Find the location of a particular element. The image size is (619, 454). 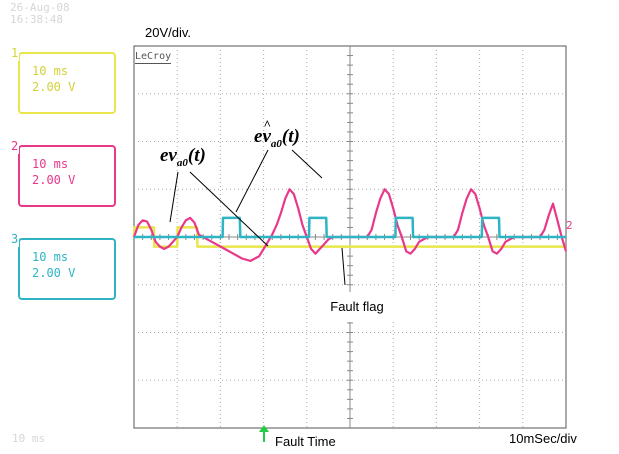

channel-3-box: 3 10 ms 2.00 V is located at coordinates (63, 265).